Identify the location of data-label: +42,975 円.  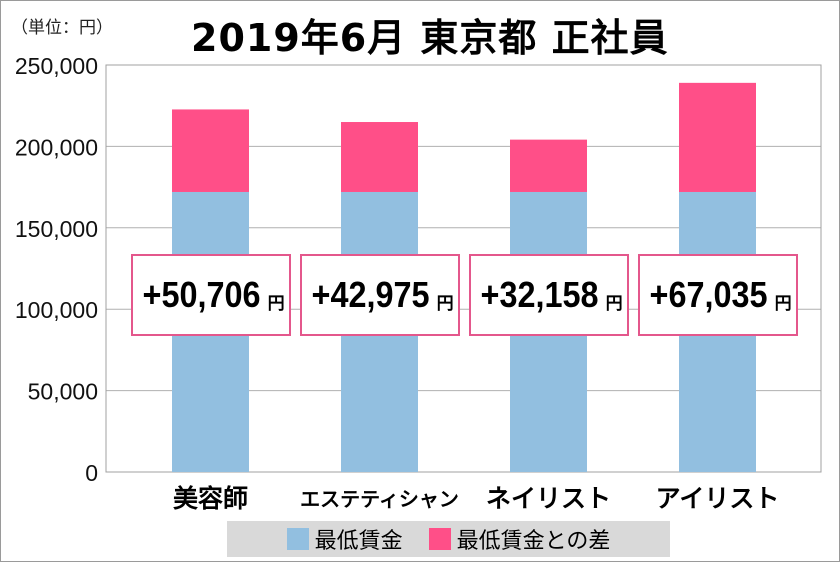
(379, 295).